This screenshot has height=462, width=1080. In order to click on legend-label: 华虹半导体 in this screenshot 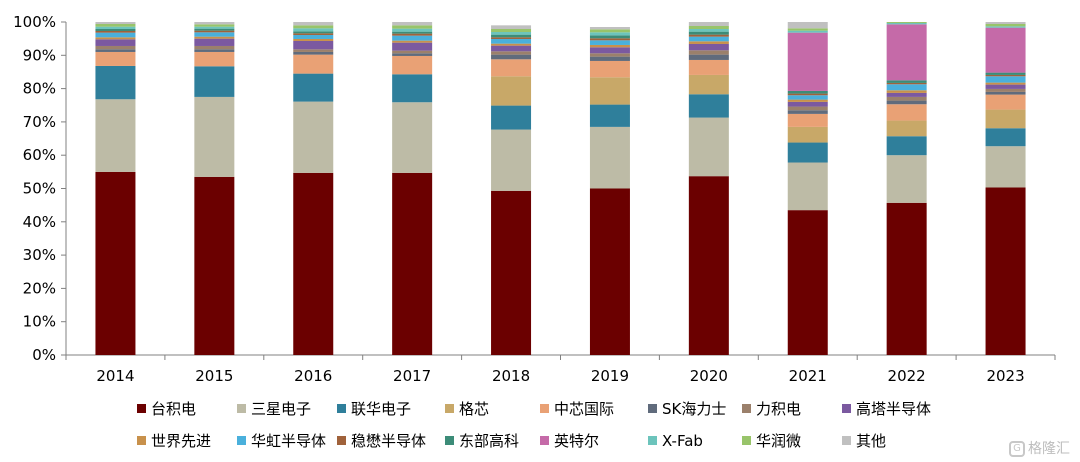, I will do `click(288, 441)`.